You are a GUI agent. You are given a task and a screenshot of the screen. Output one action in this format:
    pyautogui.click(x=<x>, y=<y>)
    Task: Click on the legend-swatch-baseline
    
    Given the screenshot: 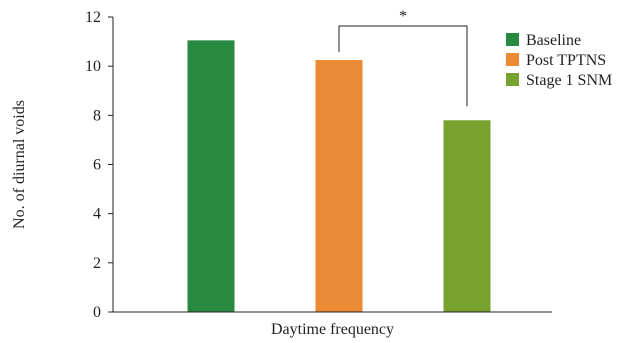 What is the action you would take?
    pyautogui.click(x=512, y=39)
    